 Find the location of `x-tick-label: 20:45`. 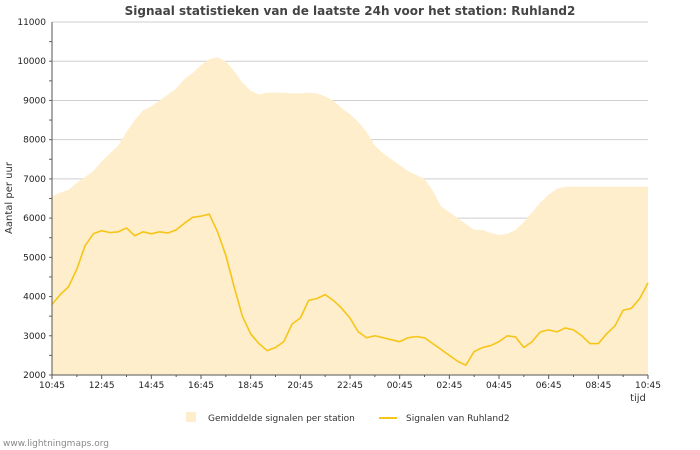

x-tick-label: 20:45 is located at coordinates (300, 386).